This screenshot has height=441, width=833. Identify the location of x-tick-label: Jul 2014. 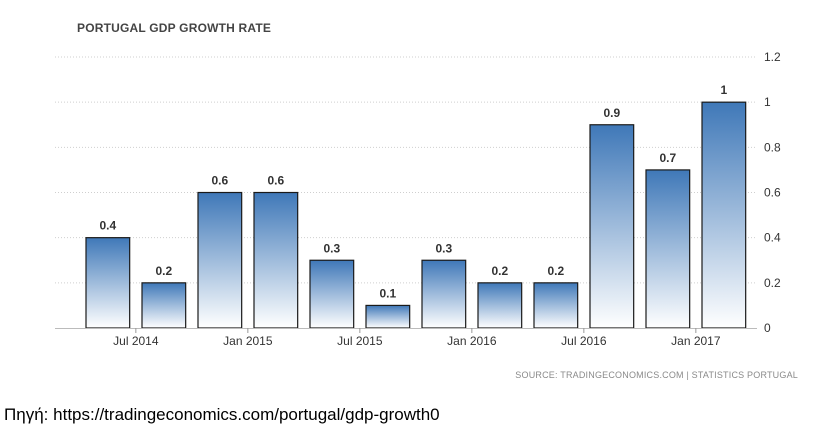
(136, 341).